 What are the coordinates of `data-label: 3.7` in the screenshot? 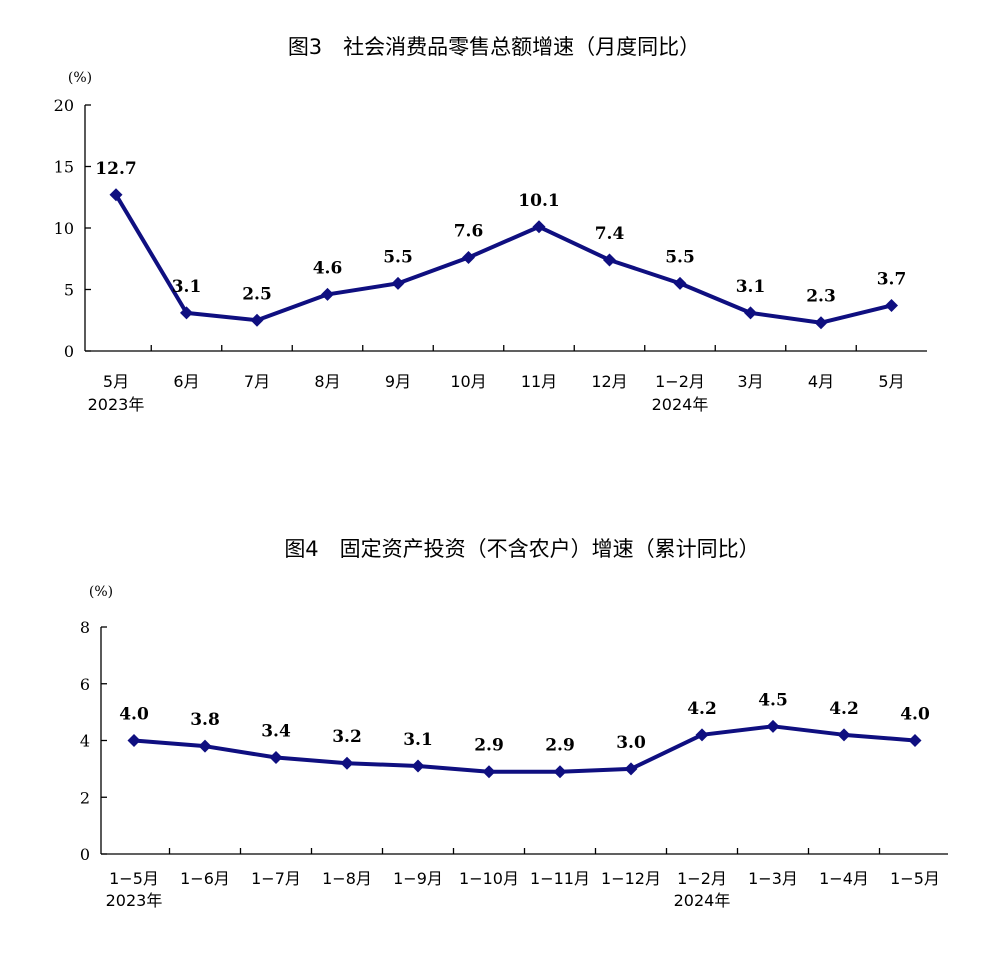 It's located at (892, 279).